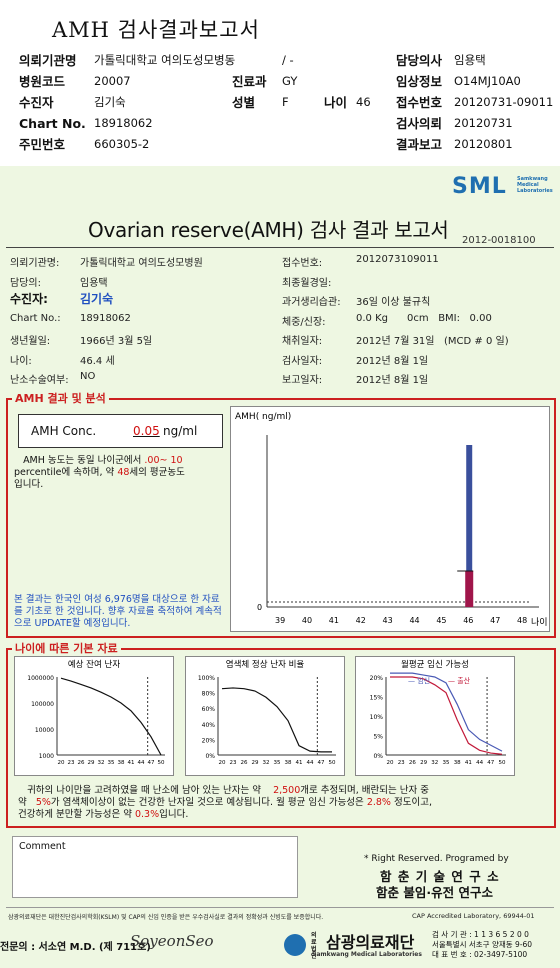  I want to click on header-key: 병원코드, so click(42, 81).